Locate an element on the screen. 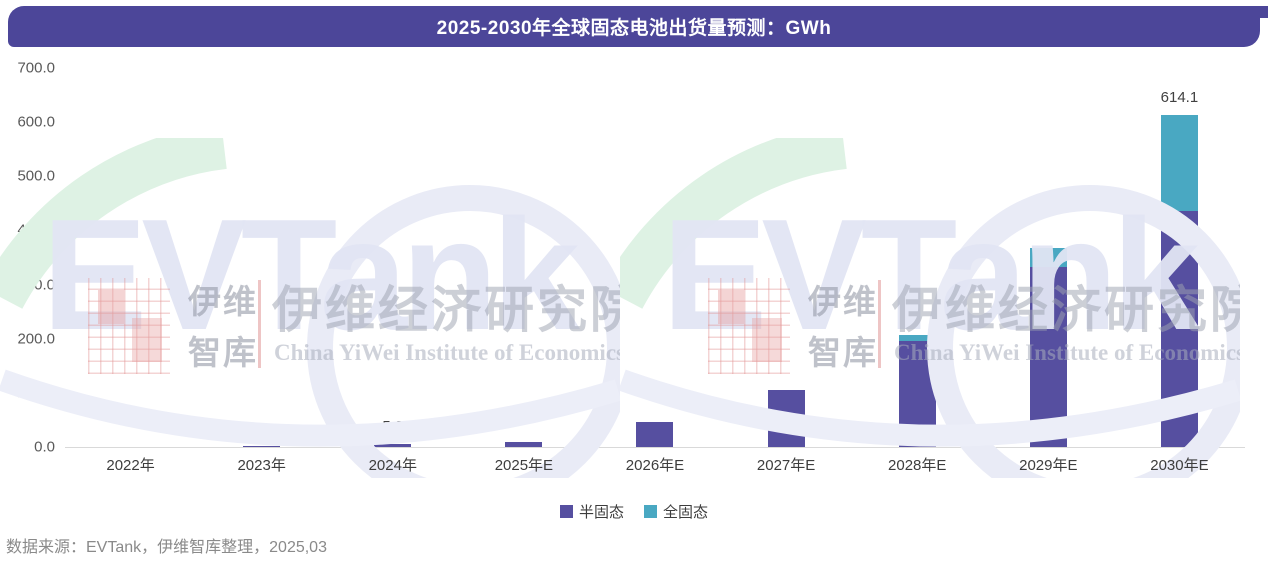 The width and height of the screenshot is (1268, 566). legend-item-semi-solid: 半固态 is located at coordinates (591, 511).